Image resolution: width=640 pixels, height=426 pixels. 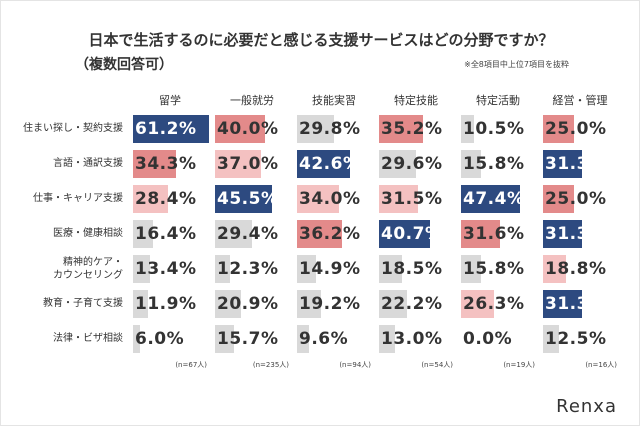 I want to click on value-label: 29.6%, so click(x=412, y=164).